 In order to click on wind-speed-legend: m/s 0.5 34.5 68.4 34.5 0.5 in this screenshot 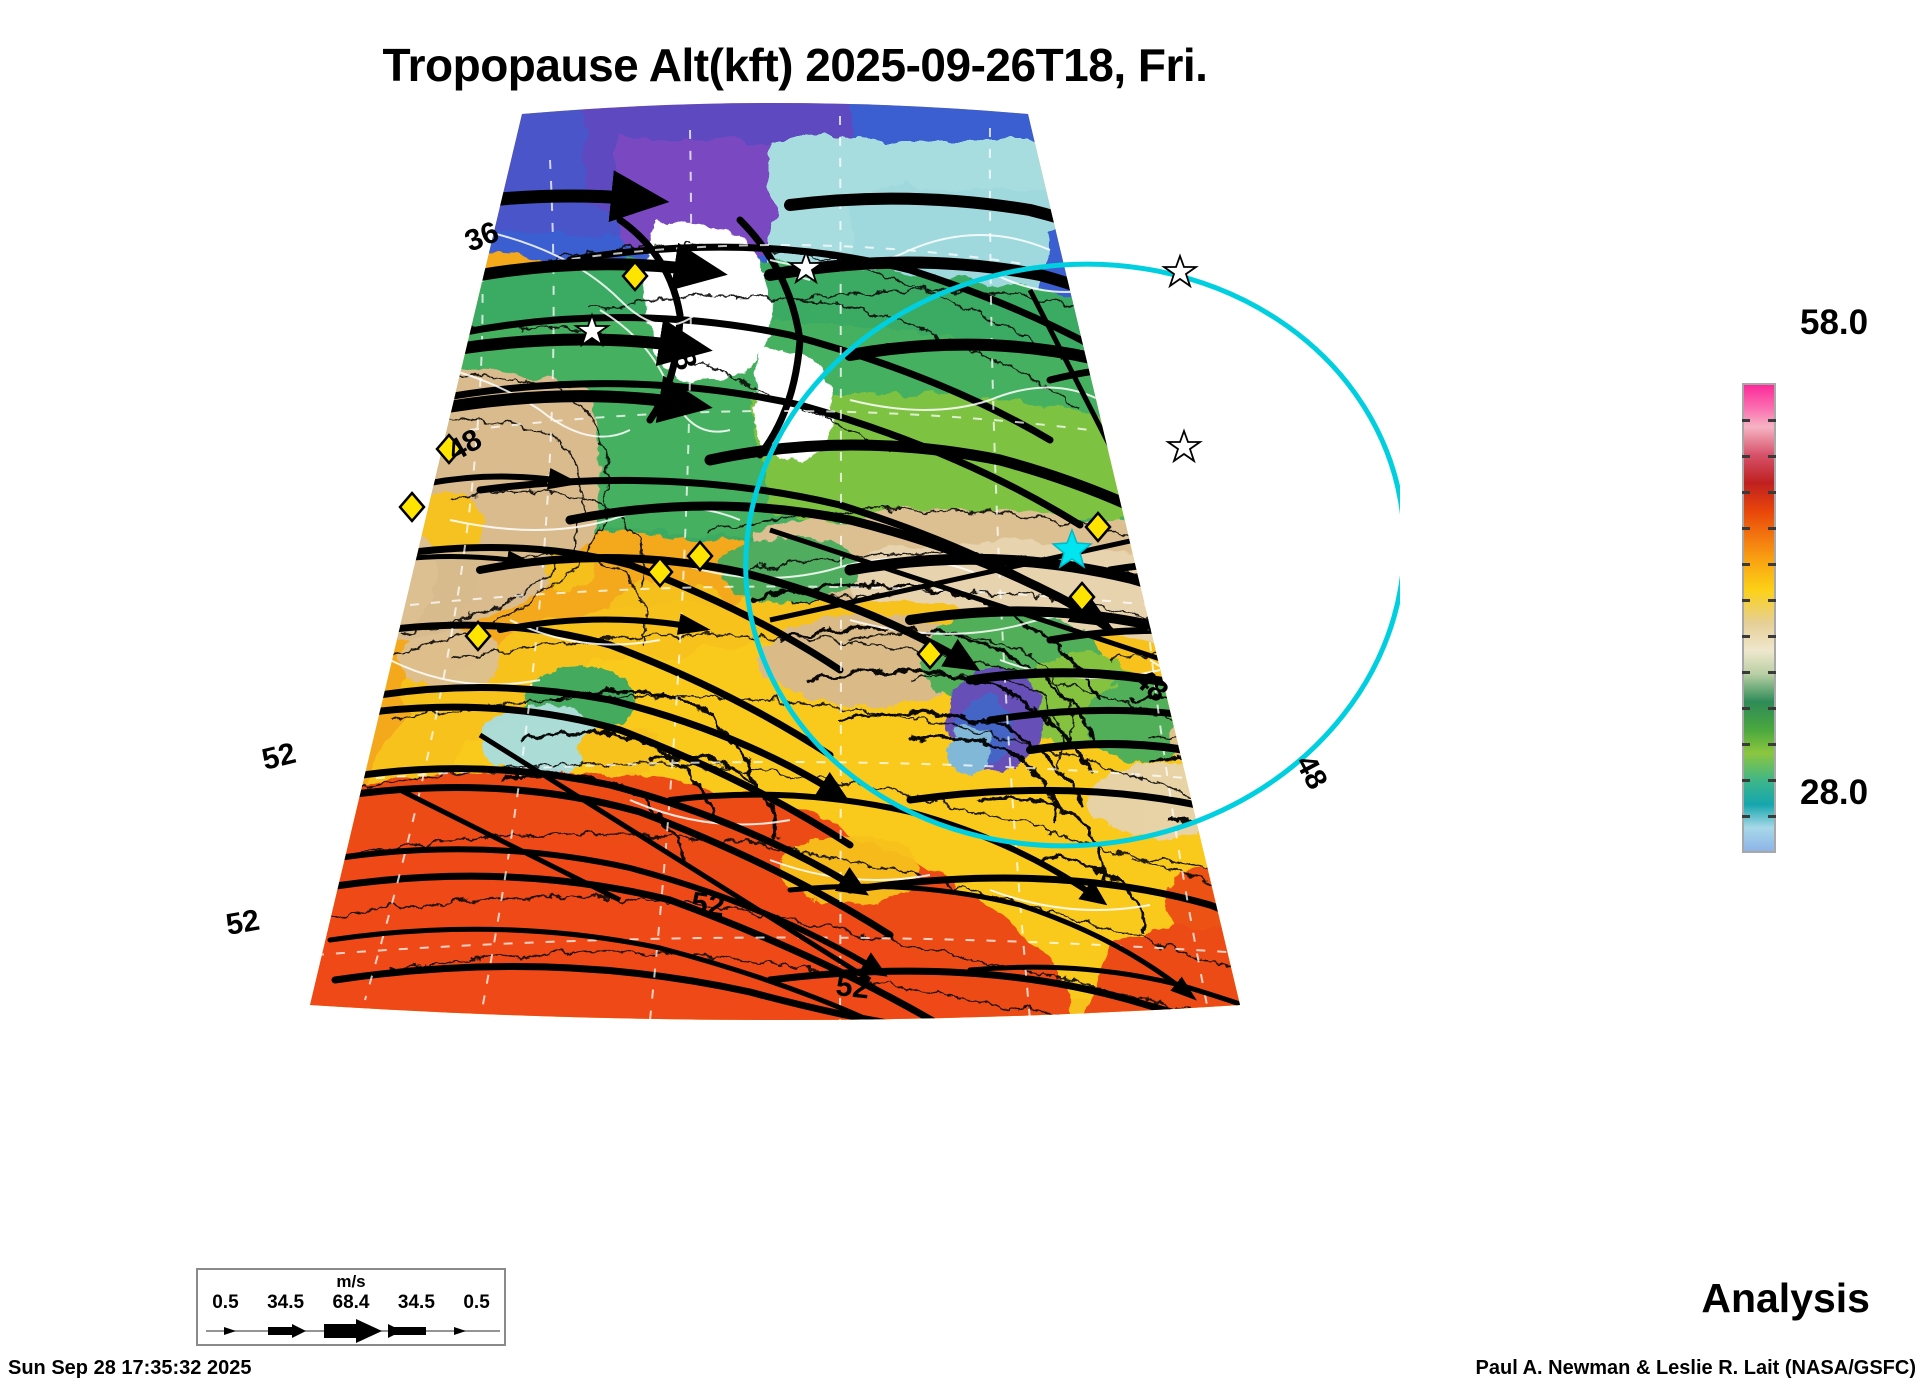, I will do `click(351, 1307)`.